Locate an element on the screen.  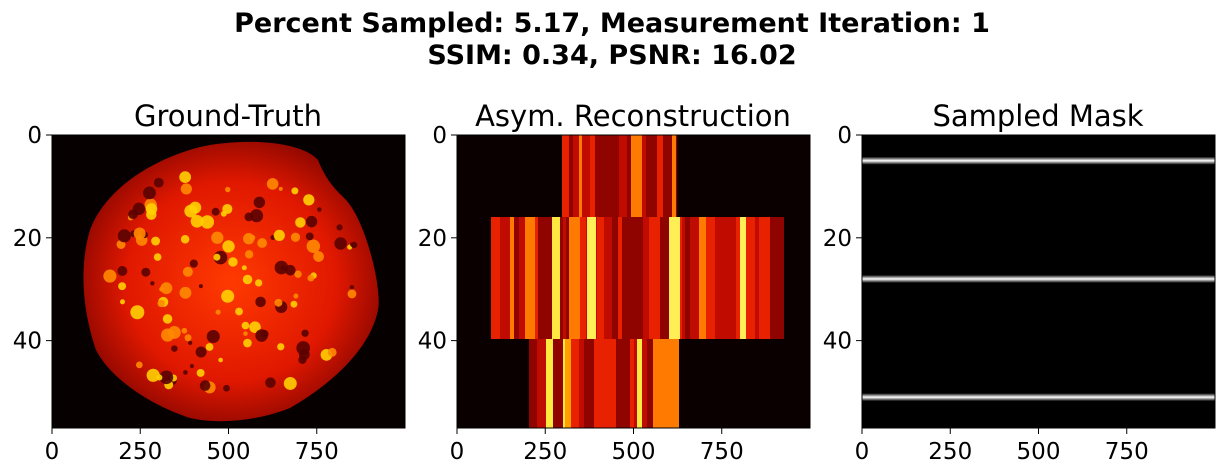
mask-lines is located at coordinates (1038, 279).